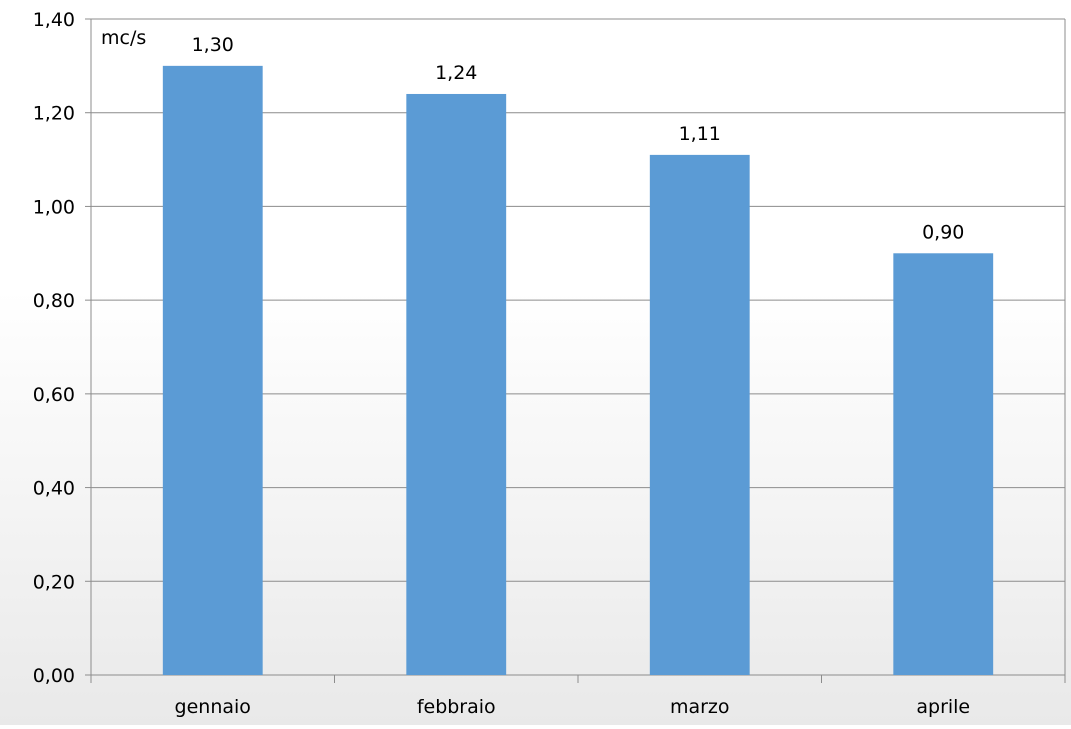 The width and height of the screenshot is (1071, 729). Describe the element at coordinates (212, 370) in the screenshot. I see `bar-gennaio` at that location.